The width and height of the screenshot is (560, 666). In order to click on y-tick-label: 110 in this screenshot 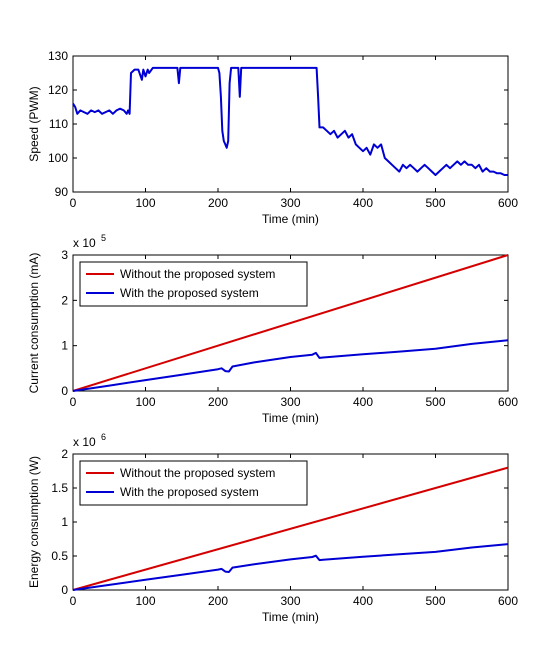, I will do `click(58, 124)`.